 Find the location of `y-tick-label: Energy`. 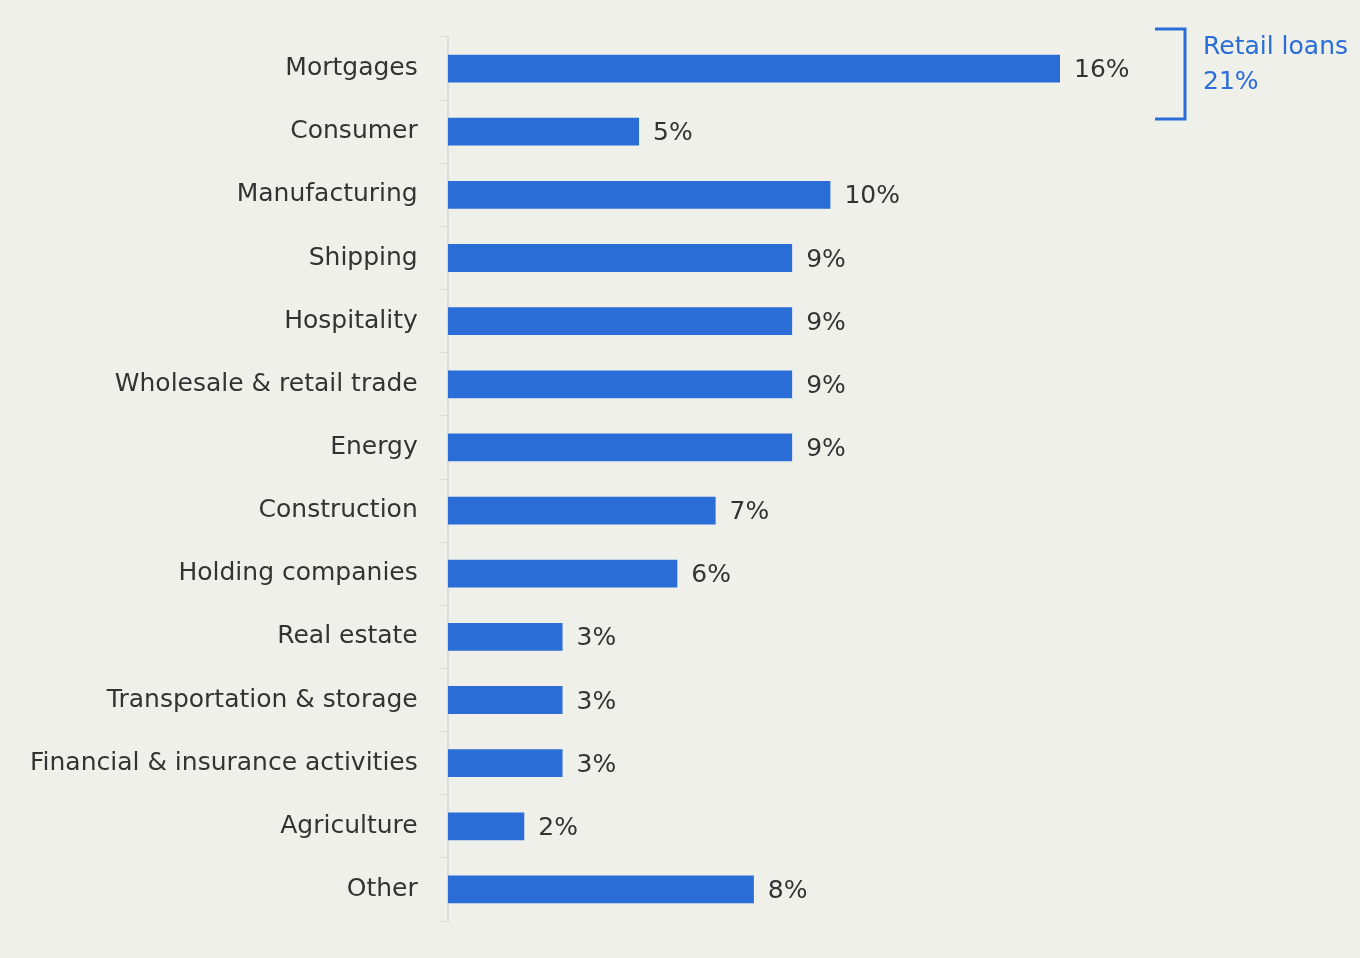

y-tick-label: Energy is located at coordinates (374, 445).